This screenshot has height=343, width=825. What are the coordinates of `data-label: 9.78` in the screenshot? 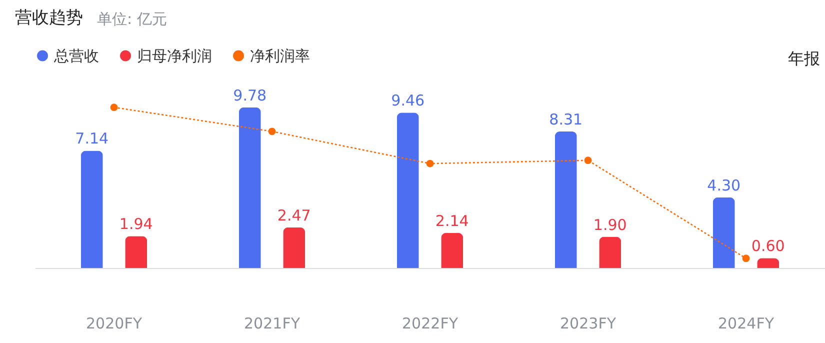 It's located at (250, 95).